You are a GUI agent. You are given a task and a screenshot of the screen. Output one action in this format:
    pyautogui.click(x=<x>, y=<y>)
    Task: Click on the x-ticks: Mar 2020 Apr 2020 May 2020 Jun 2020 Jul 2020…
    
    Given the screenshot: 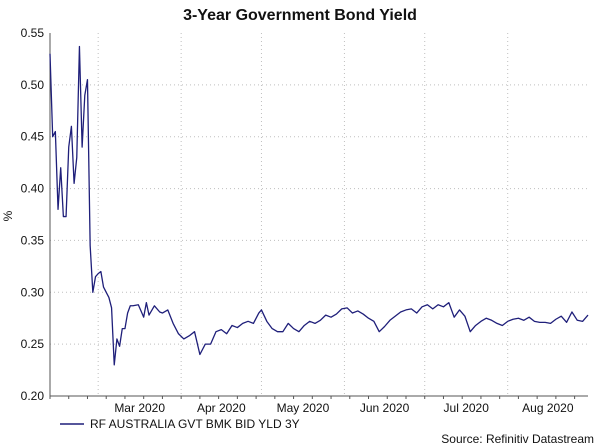 What is the action you would take?
    pyautogui.click(x=344, y=408)
    